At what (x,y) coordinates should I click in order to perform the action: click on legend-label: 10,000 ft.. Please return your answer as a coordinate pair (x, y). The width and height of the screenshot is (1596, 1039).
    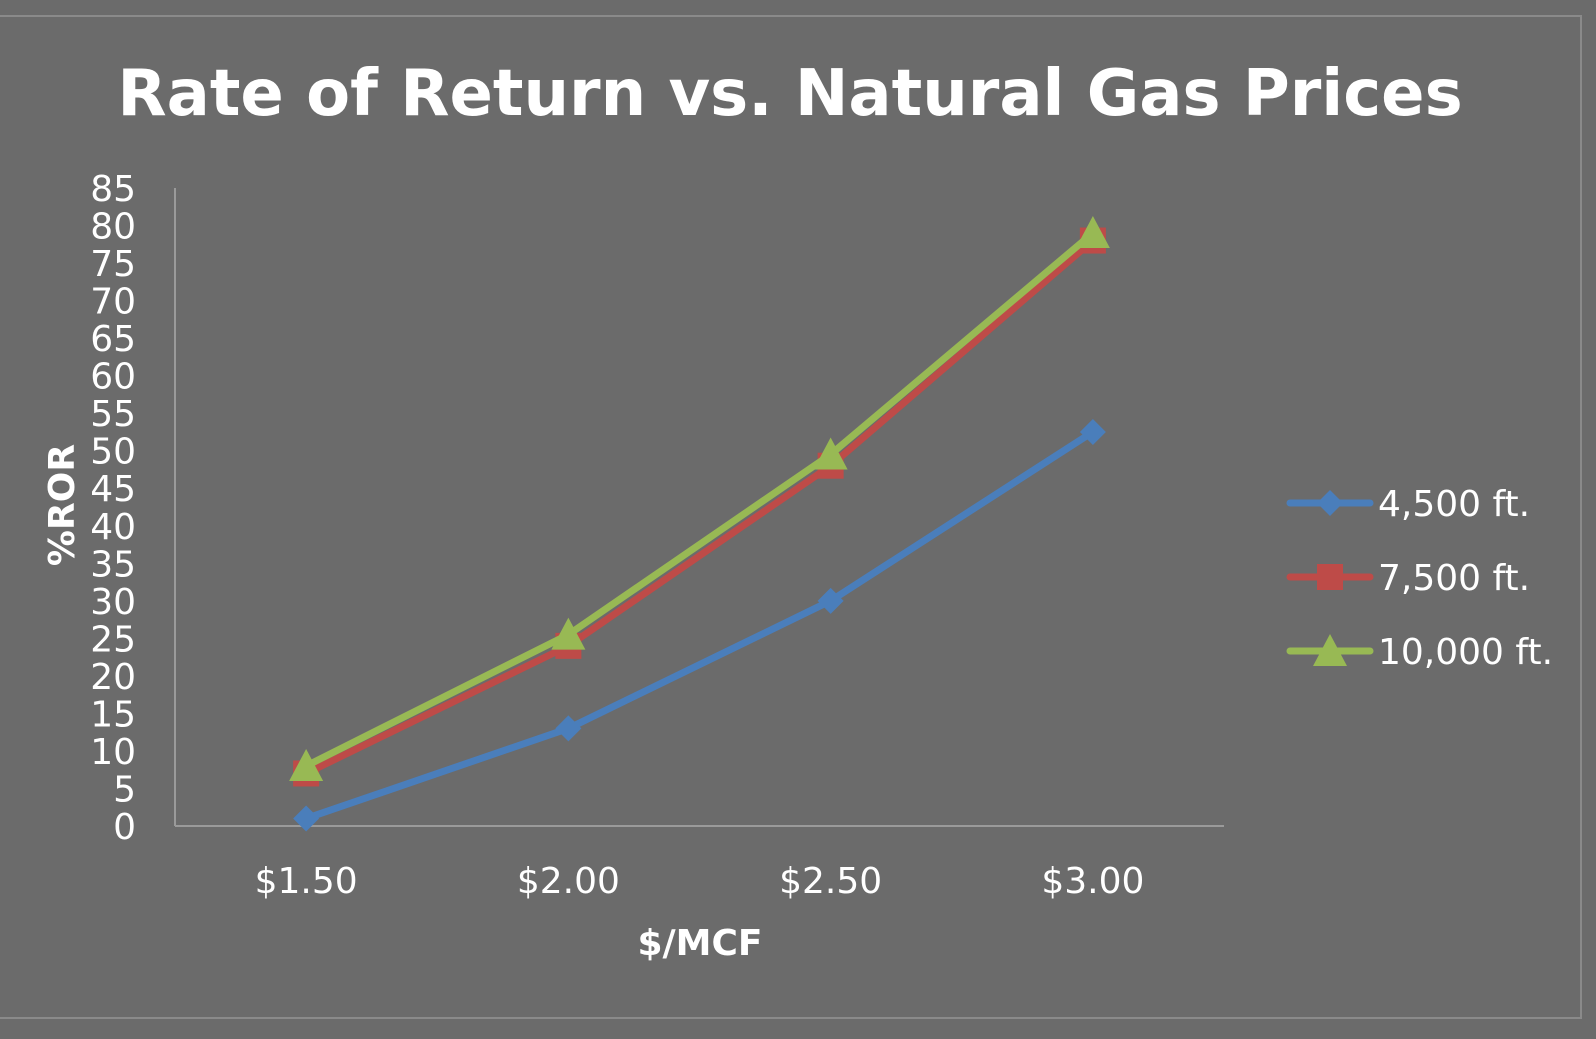
    Looking at the image, I should click on (1465, 652).